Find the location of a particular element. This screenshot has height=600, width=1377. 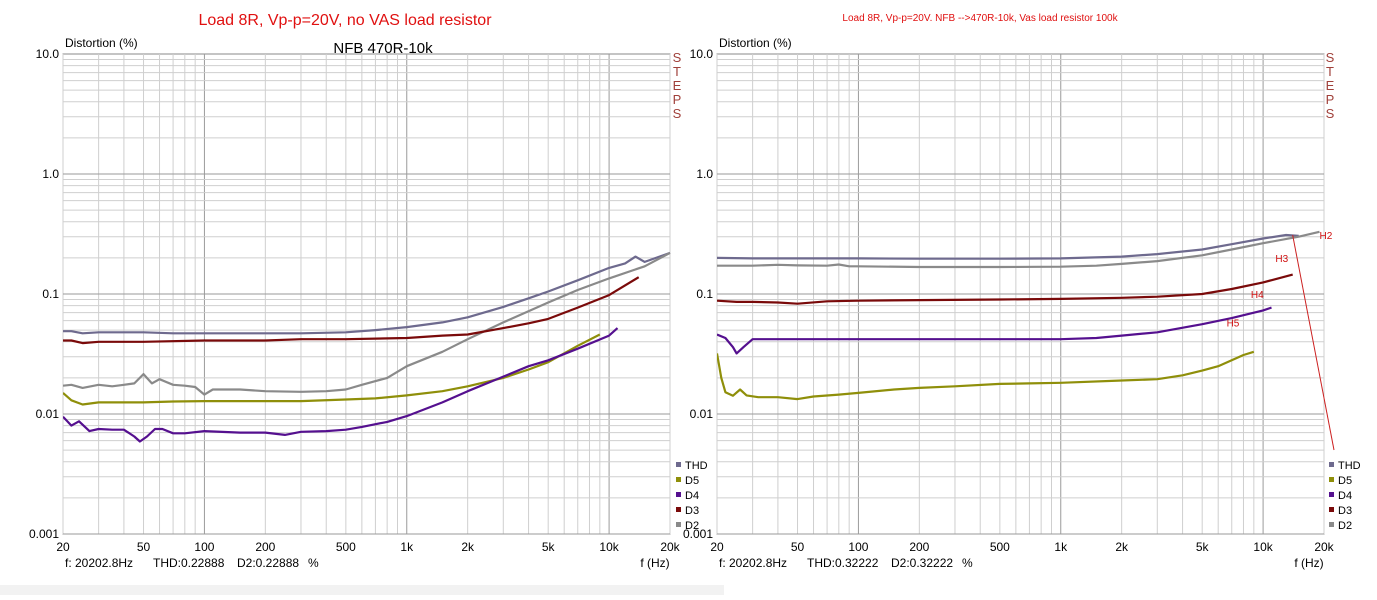

panel-left-bottom-strip is located at coordinates (362, 590).